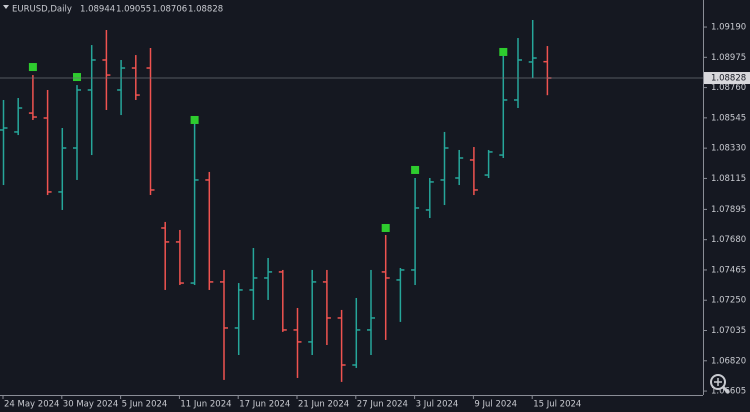  I want to click on y-tick-label: 1.08545, so click(728, 118).